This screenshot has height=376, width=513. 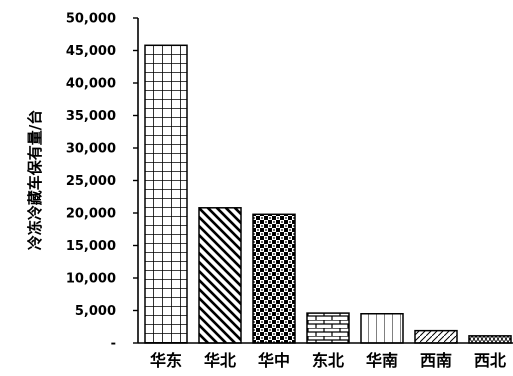 I want to click on y-tick-label-5: 25,000, so click(x=91, y=181).